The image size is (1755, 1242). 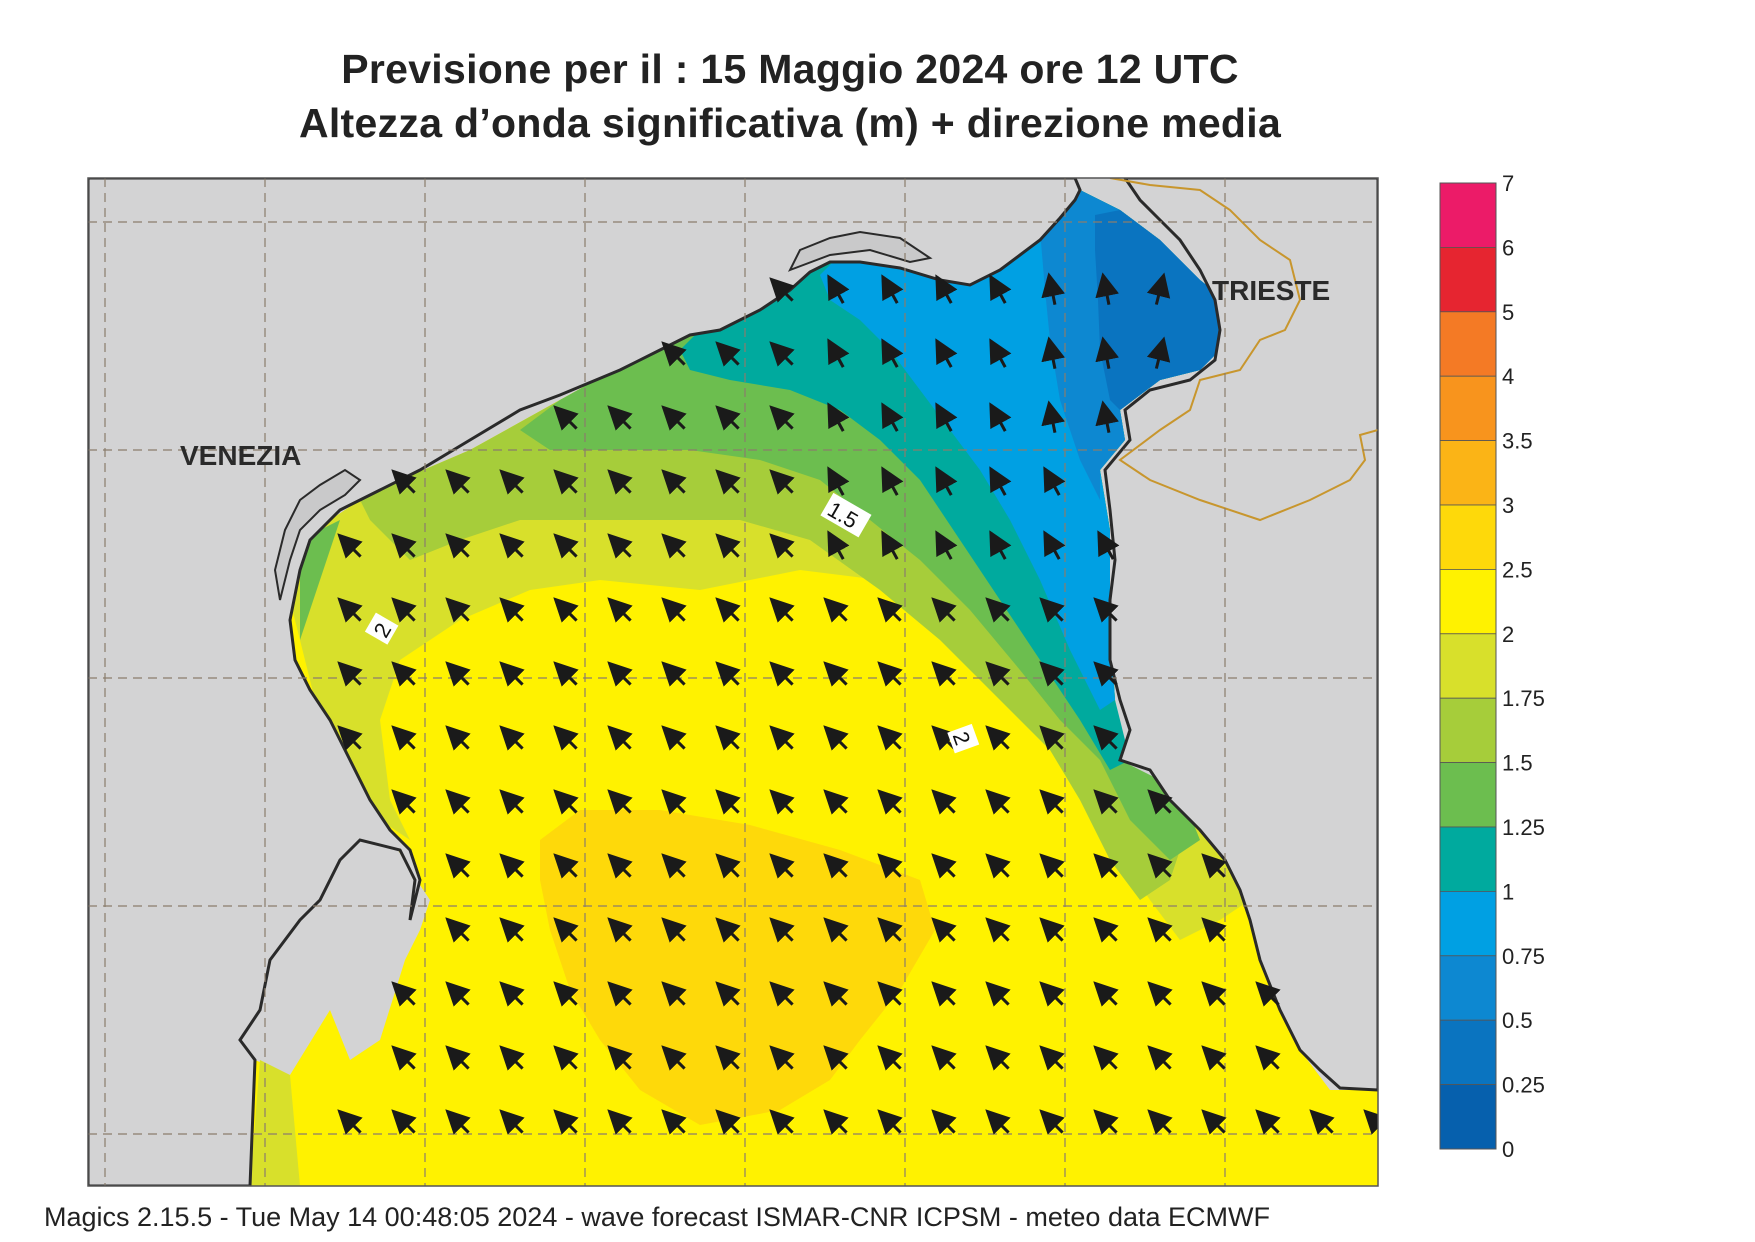 What do you see at coordinates (1508, 247) in the screenshot?
I see `legend-tick-label: 6` at bounding box center [1508, 247].